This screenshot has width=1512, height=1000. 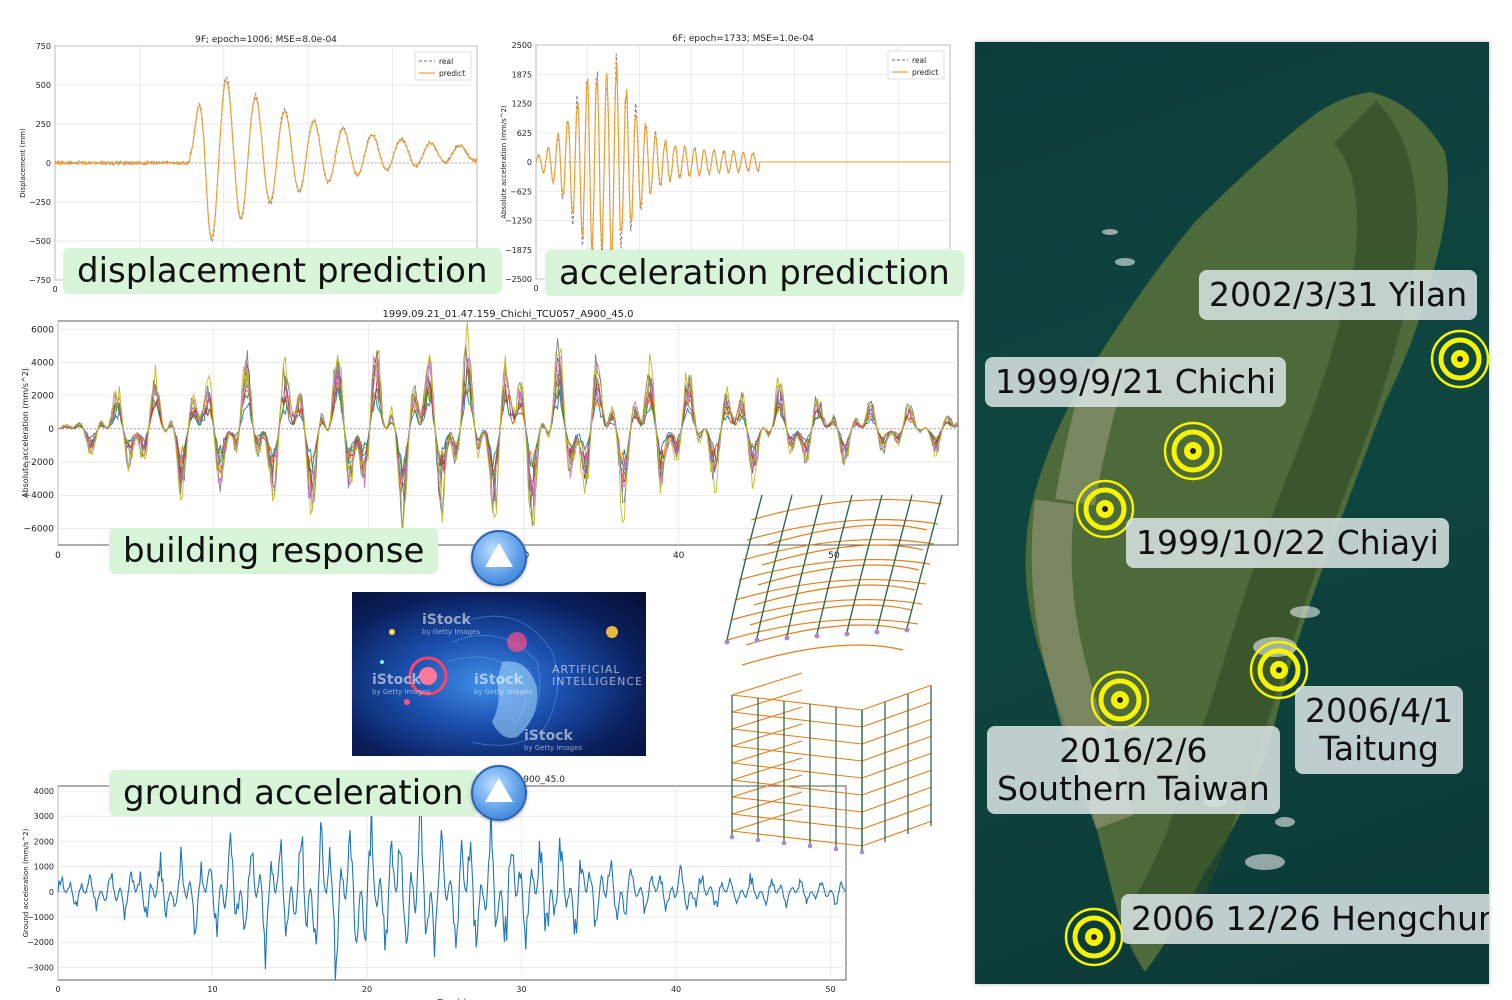 What do you see at coordinates (522, 74) in the screenshot?
I see `y-tick-label: 1875` at bounding box center [522, 74].